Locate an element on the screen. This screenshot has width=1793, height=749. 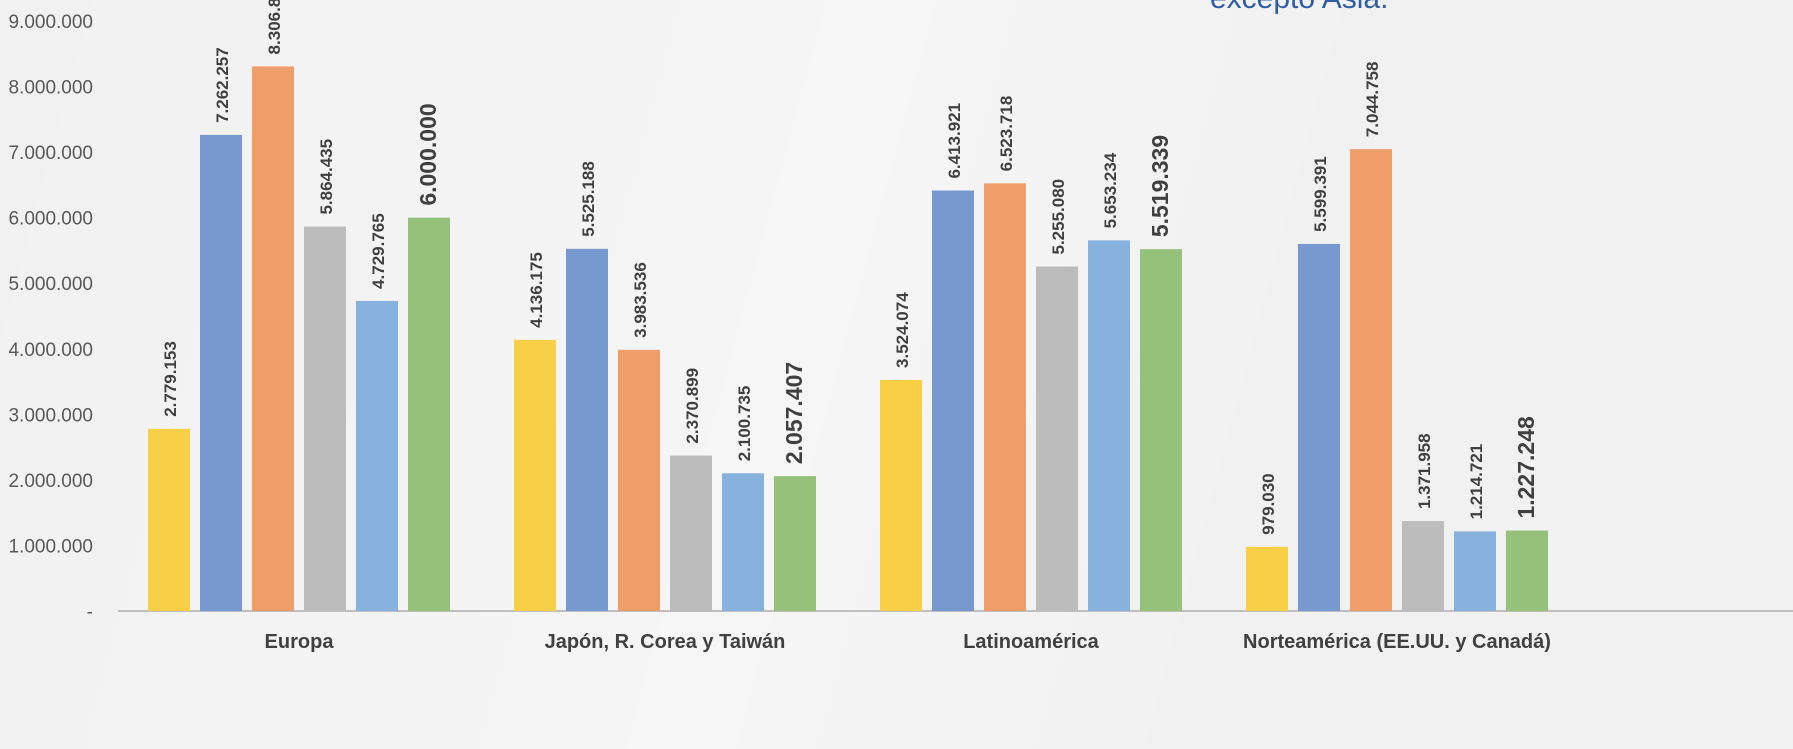
bar-value-label: 4.729.765 is located at coordinates (378, 251).